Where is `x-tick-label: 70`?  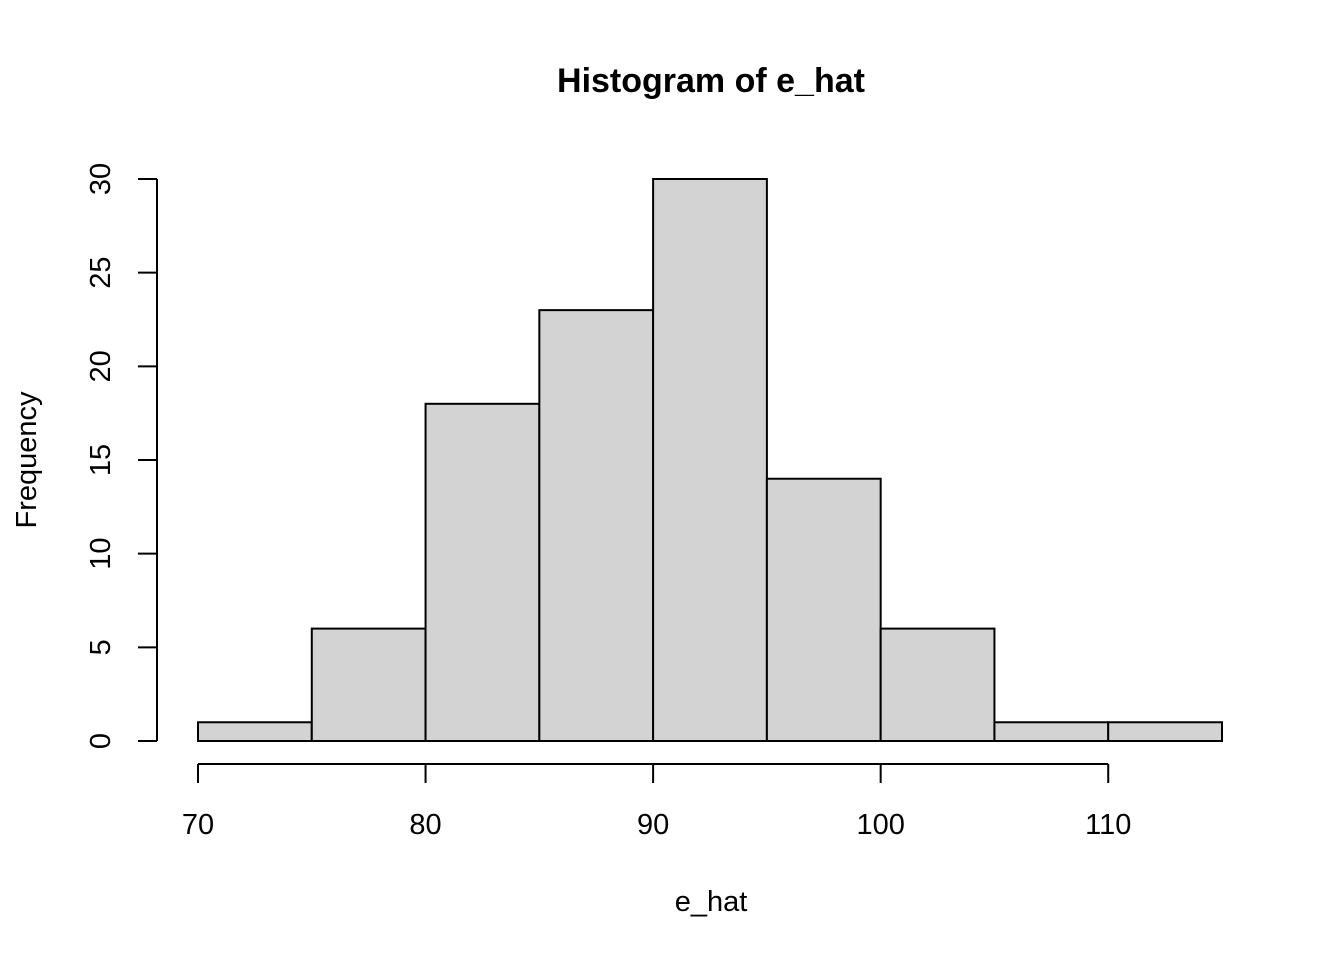
x-tick-label: 70 is located at coordinates (198, 825).